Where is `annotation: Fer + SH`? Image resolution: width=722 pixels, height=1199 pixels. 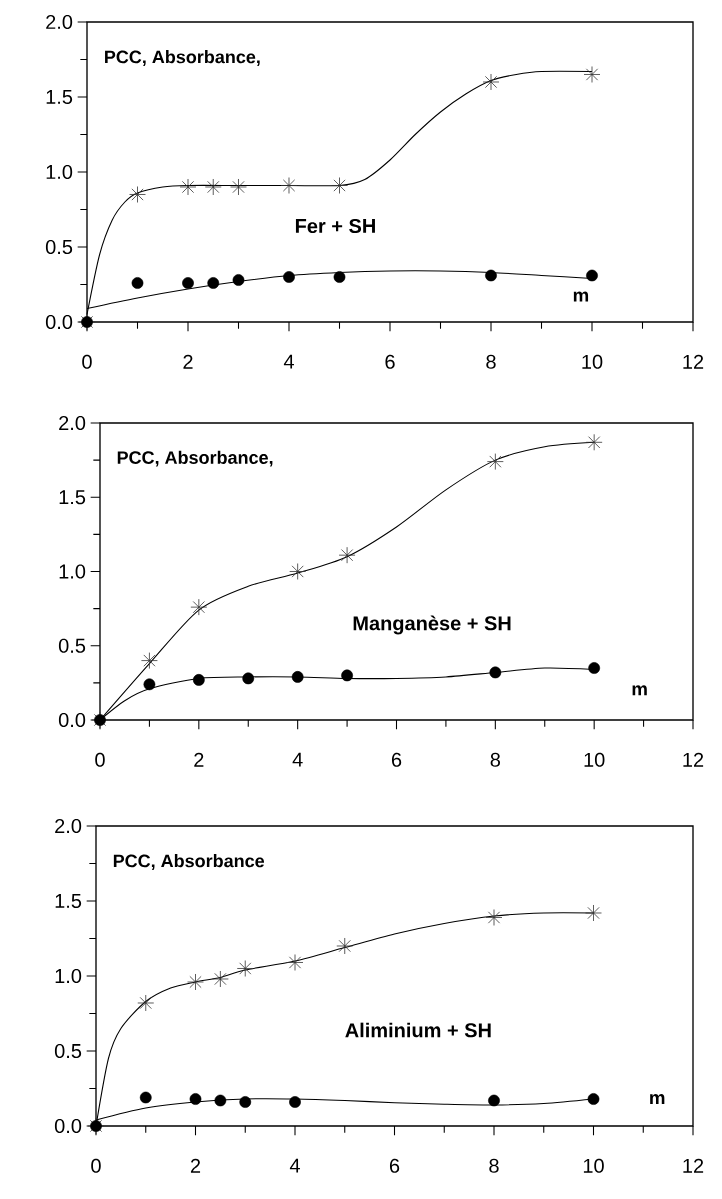 annotation: Fer + SH is located at coordinates (335, 226).